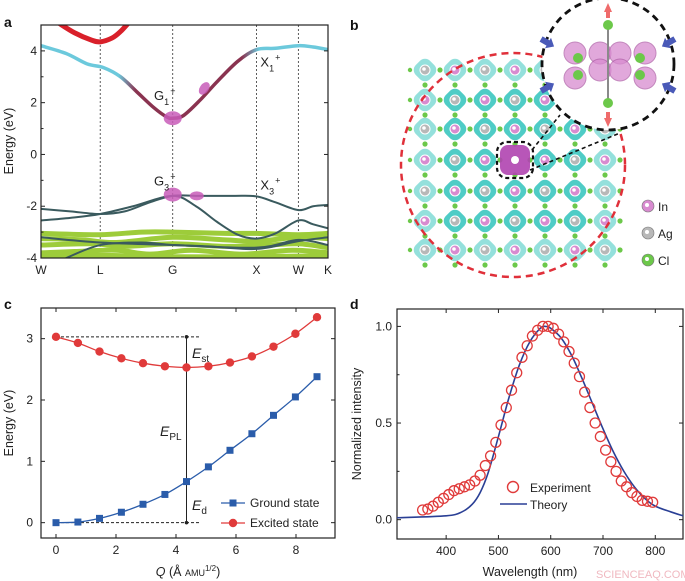  I want to click on x-tick-label: 0, so click(56, 550).